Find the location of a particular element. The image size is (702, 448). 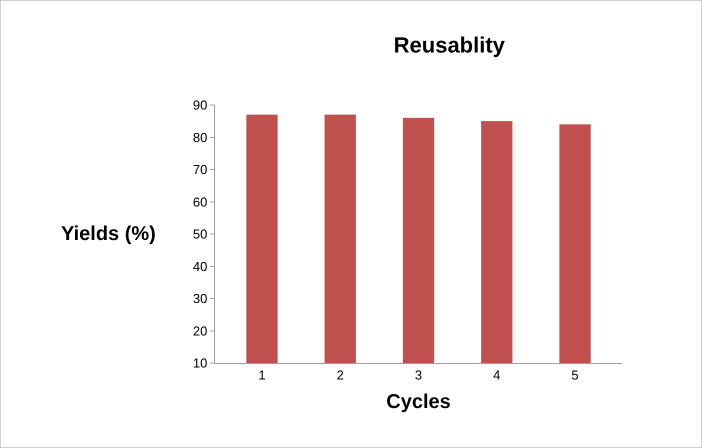

x-tick-label: 1 is located at coordinates (262, 375).